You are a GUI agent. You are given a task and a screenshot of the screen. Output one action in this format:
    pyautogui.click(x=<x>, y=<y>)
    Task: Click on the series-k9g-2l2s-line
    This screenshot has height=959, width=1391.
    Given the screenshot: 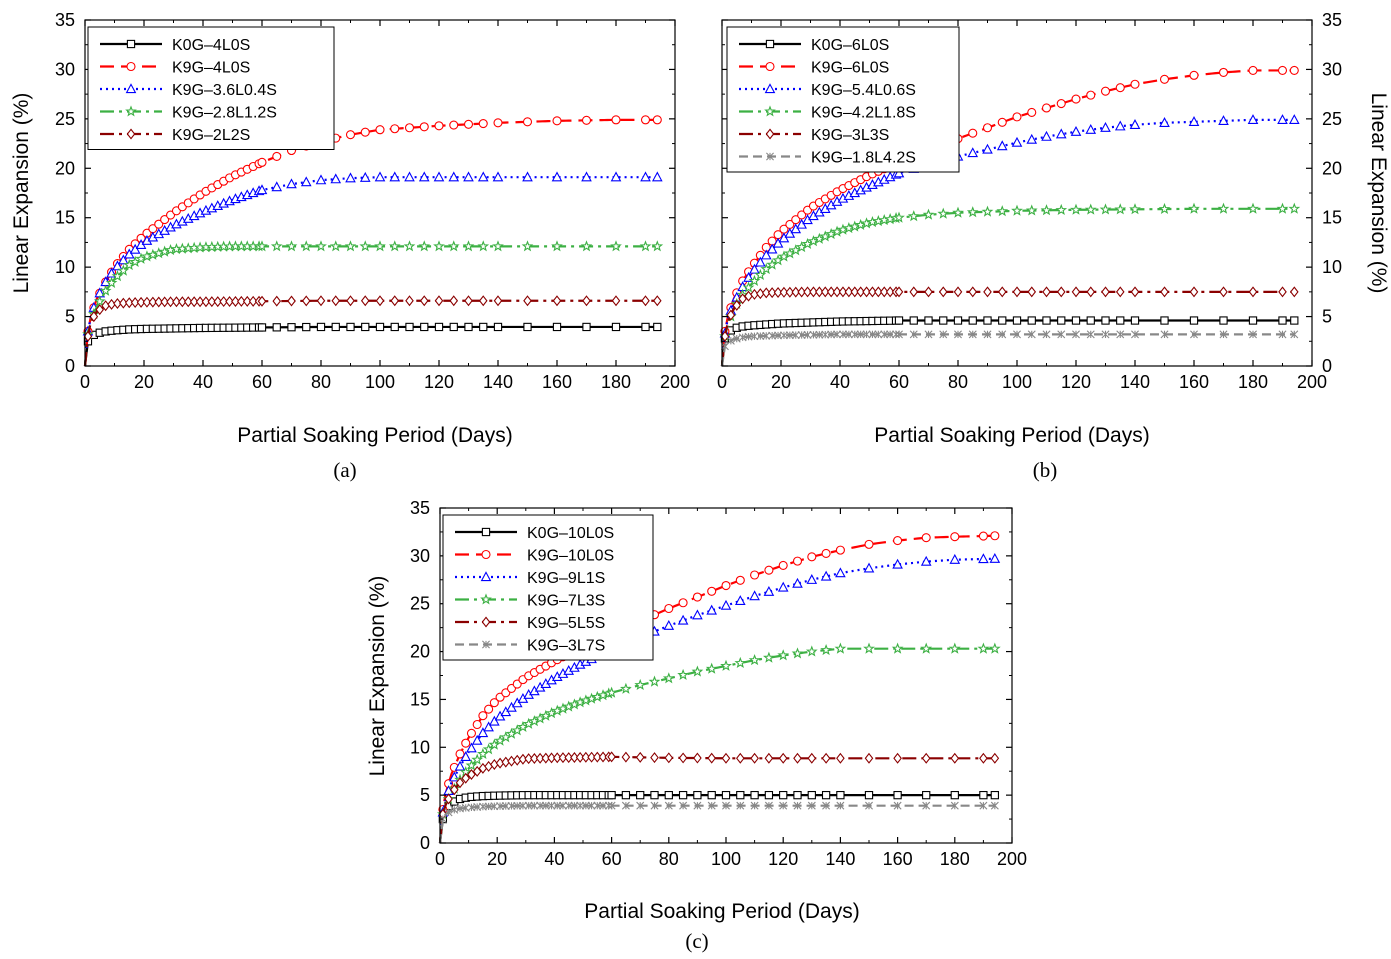 What is the action you would take?
    pyautogui.click(x=370, y=333)
    